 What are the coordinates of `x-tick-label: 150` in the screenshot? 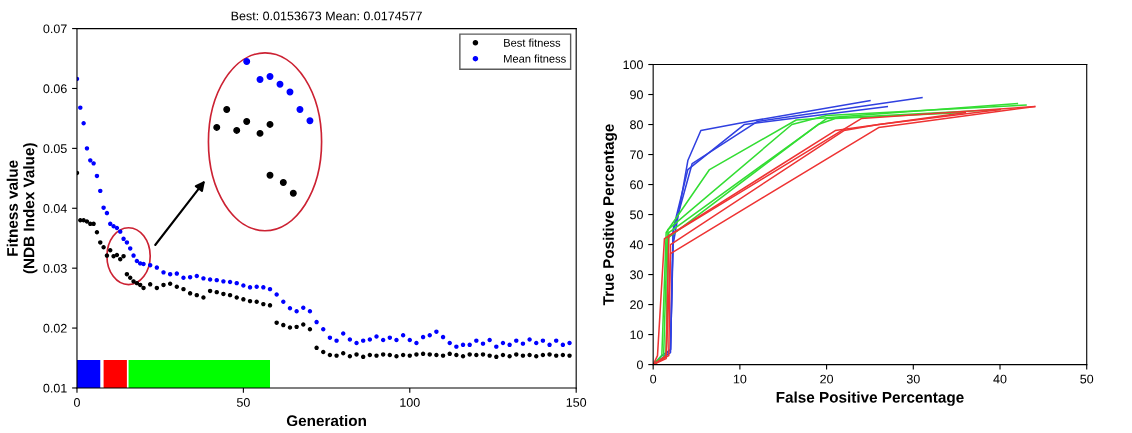 It's located at (576, 402).